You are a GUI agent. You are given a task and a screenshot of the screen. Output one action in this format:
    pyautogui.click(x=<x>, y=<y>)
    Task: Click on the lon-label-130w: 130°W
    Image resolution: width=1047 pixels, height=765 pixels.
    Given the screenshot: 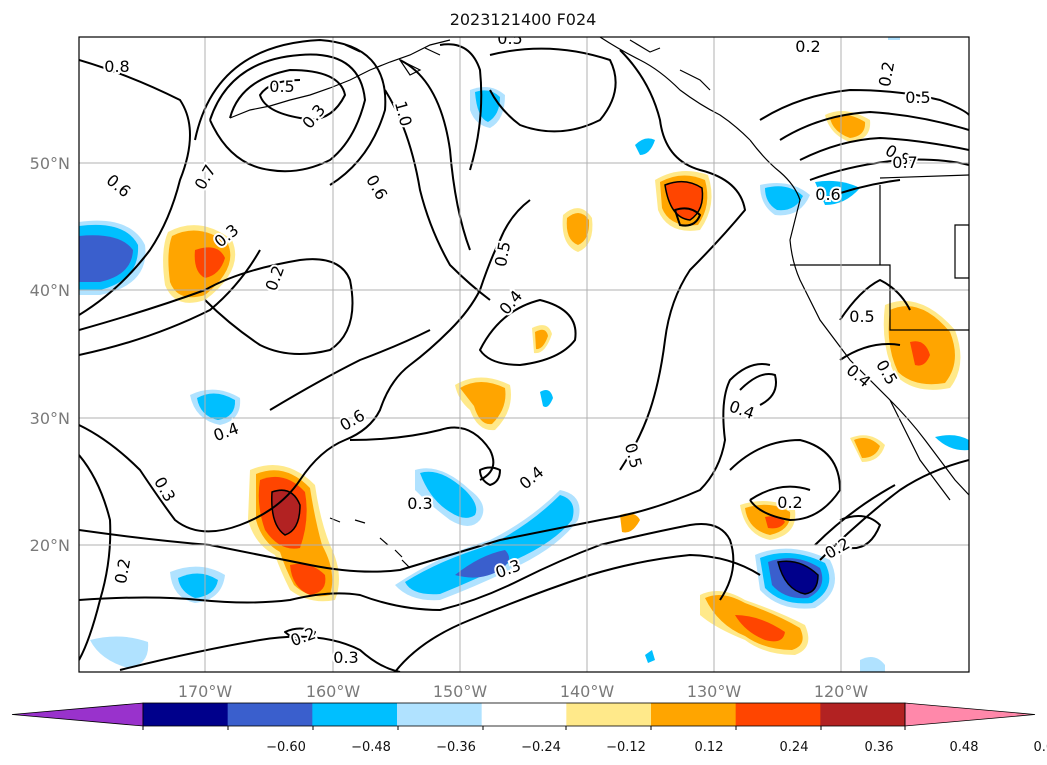 What is the action you would take?
    pyautogui.click(x=714, y=691)
    